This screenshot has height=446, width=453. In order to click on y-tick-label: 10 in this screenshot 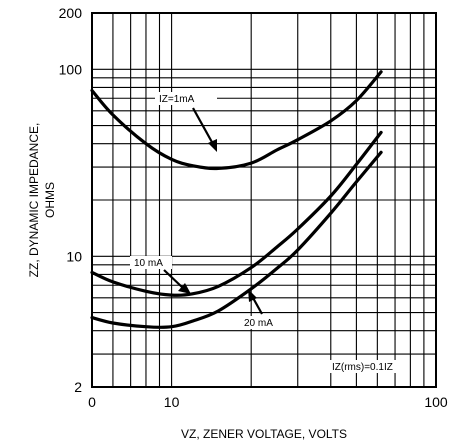, I will do `click(74, 256)`.